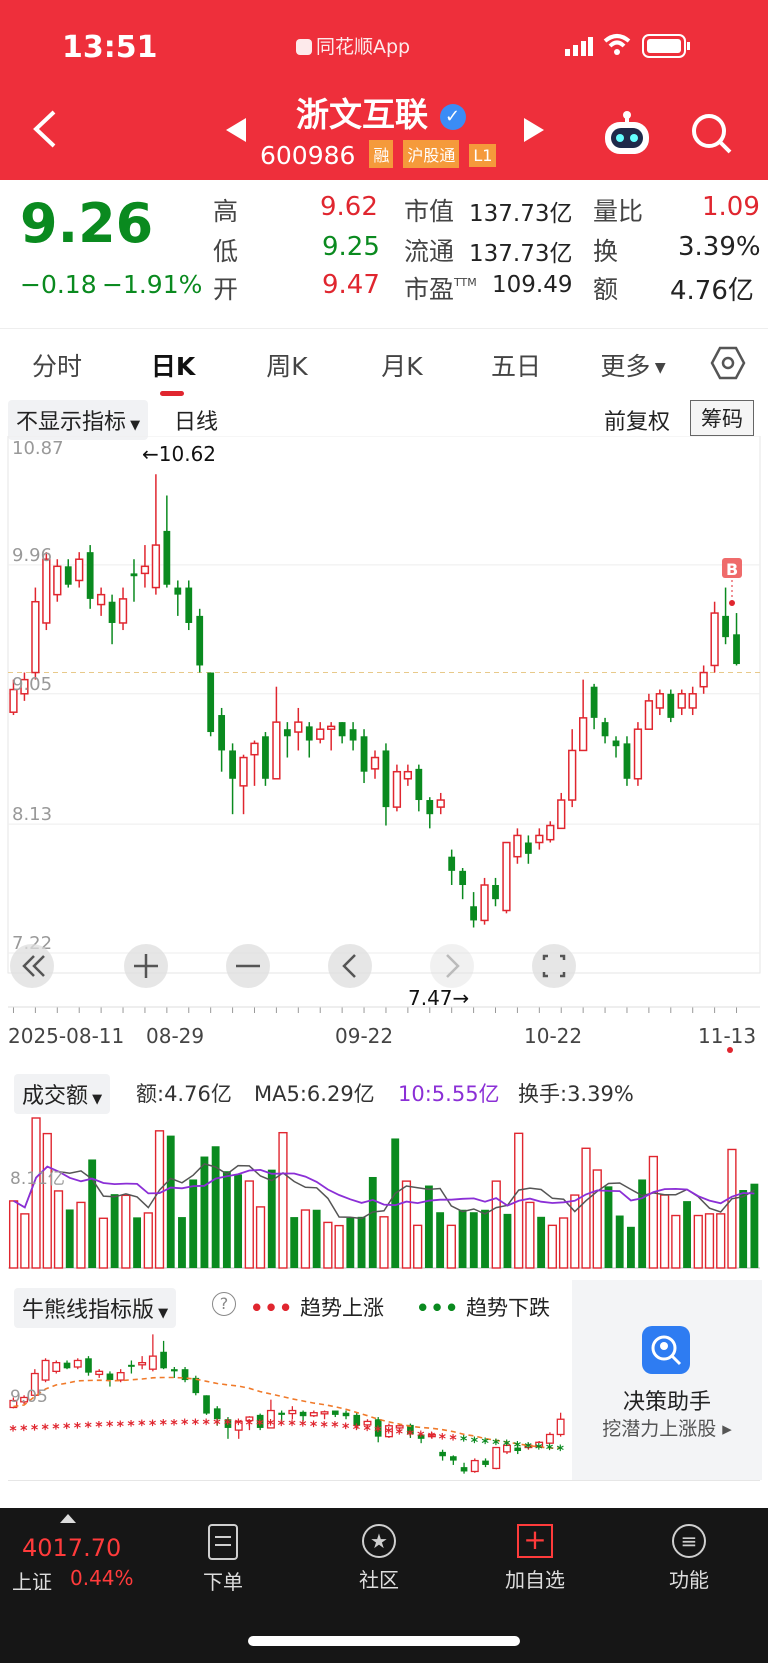 The height and width of the screenshot is (1663, 768). I want to click on search-icon, so click(712, 136).